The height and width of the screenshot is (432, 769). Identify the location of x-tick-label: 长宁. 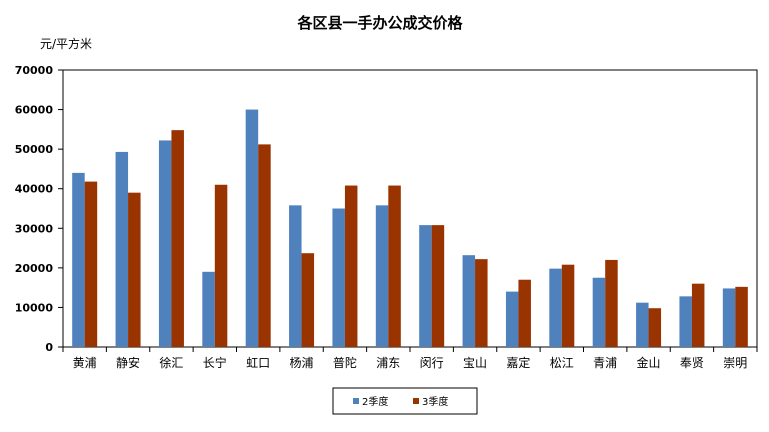
(215, 362).